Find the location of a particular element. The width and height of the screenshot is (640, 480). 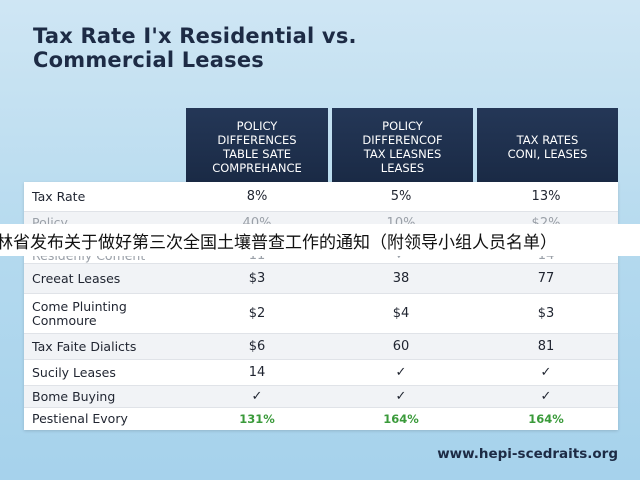

row-label: Pestienal Evory is located at coordinates (80, 418).